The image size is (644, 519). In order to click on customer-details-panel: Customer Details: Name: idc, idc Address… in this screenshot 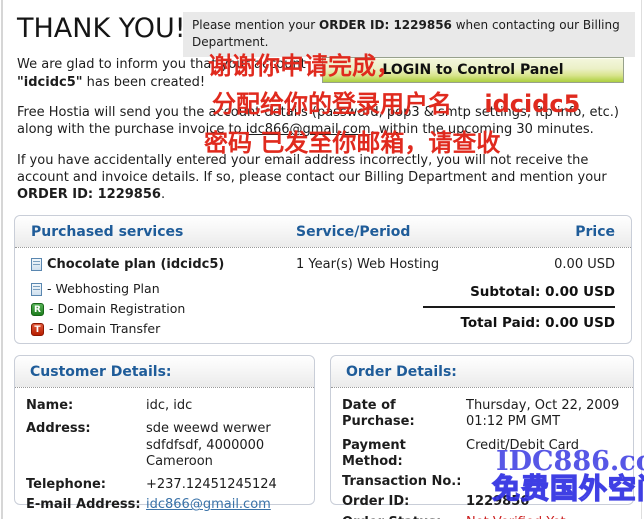, I will do `click(164, 433)`.